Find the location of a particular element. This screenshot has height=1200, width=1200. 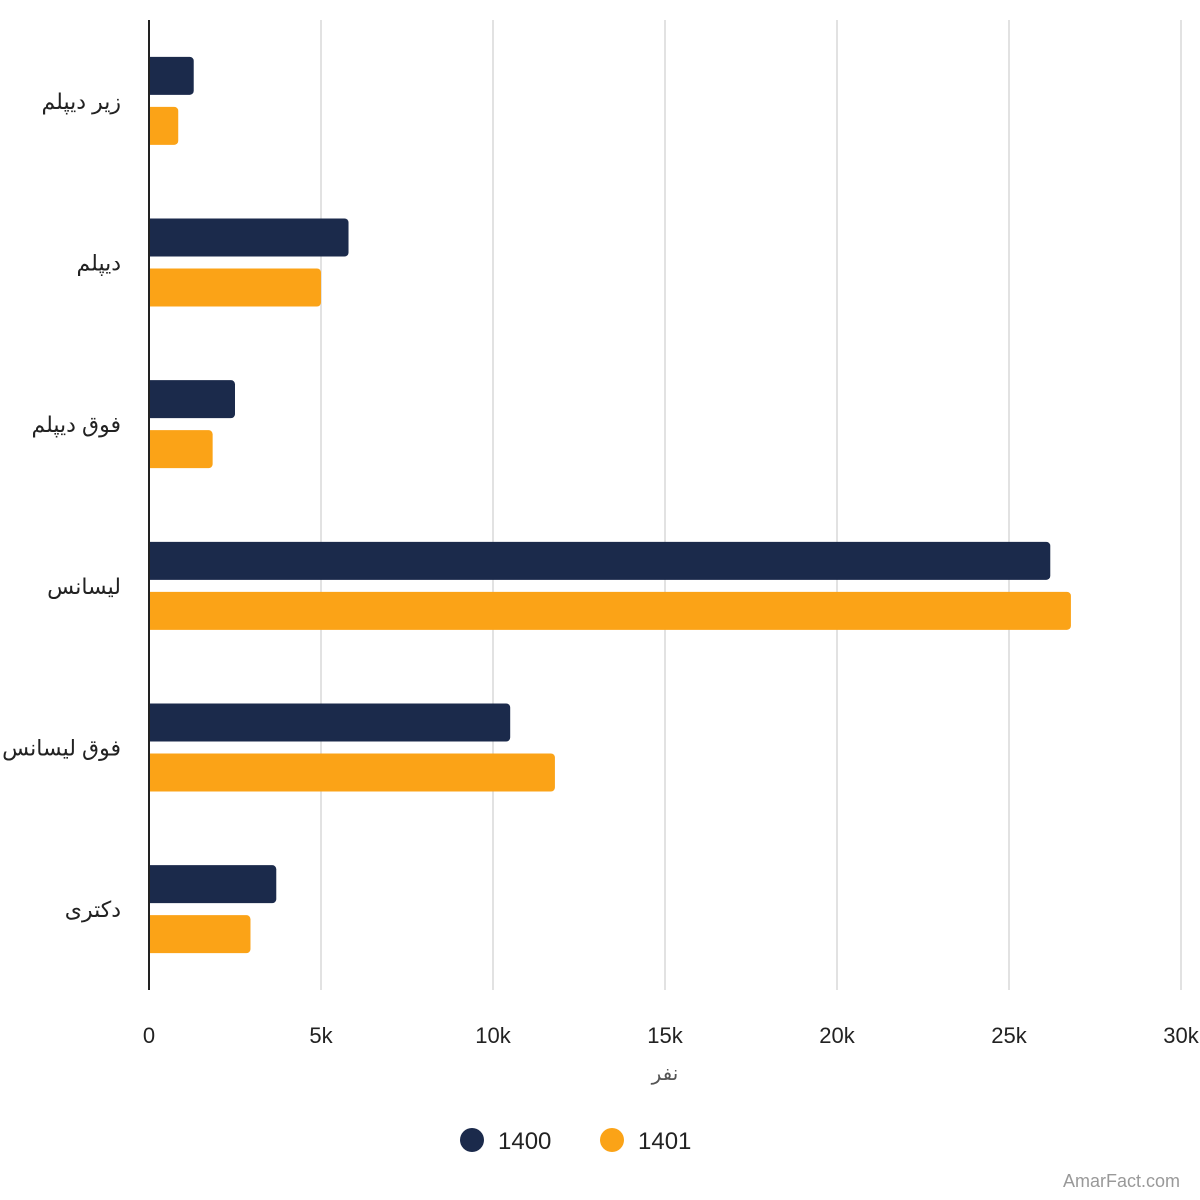

category-label-5: دکتری is located at coordinates (93, 909).